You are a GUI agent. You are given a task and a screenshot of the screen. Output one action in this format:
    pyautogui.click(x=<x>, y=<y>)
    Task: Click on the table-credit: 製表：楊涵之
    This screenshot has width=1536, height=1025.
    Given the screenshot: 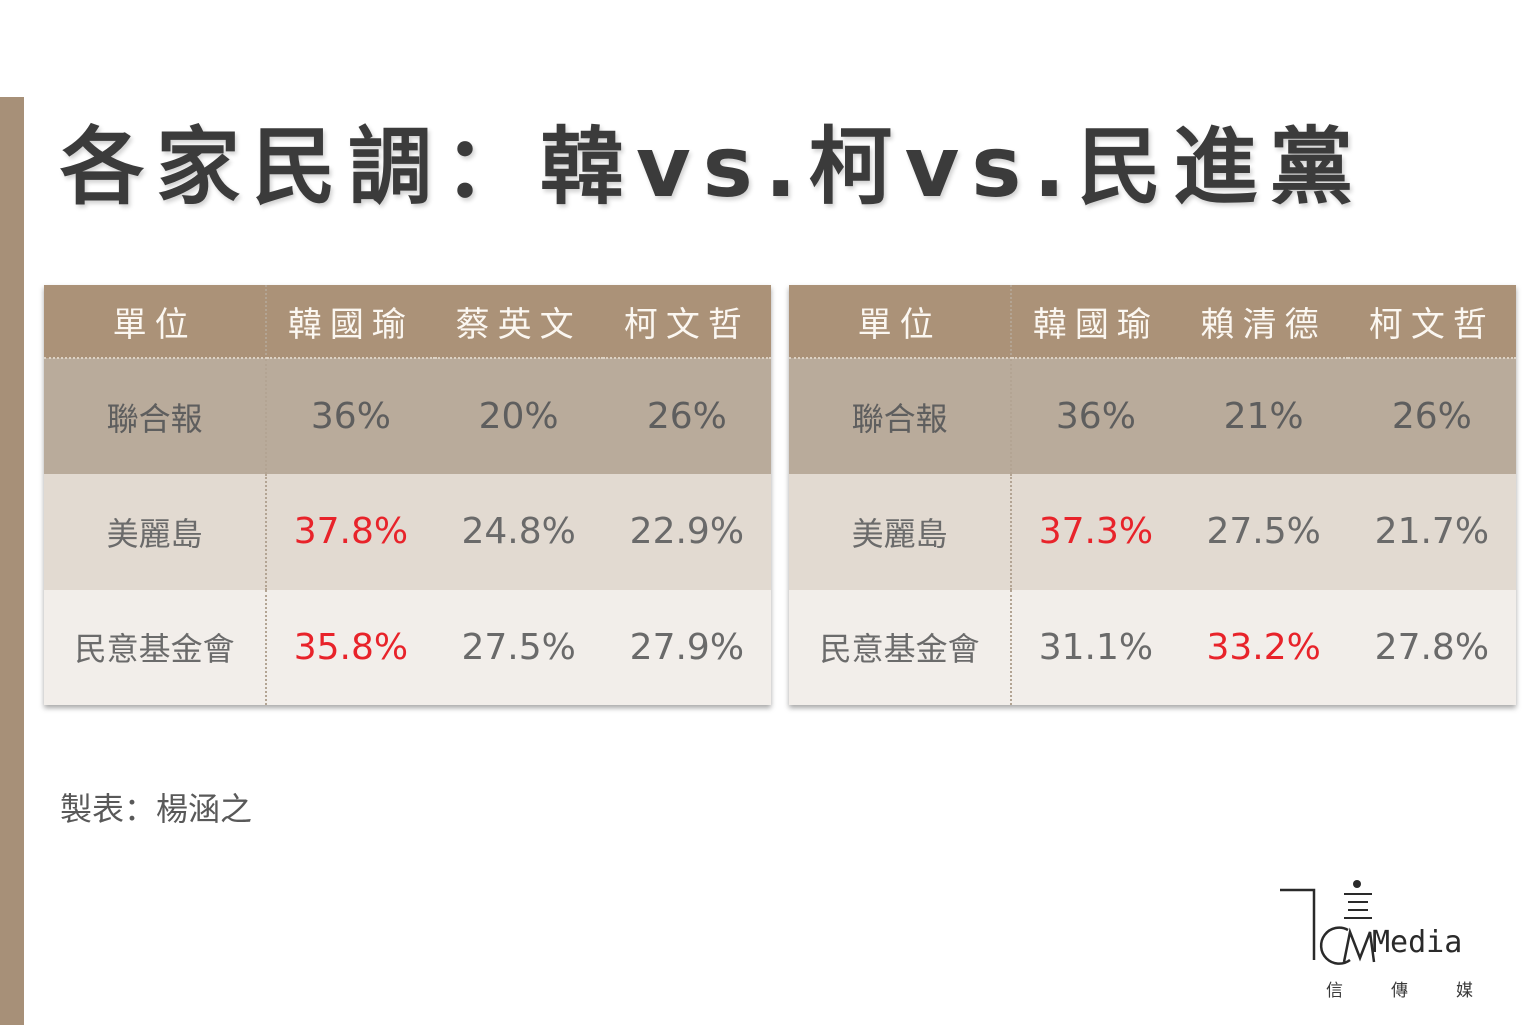 What is the action you would take?
    pyautogui.click(x=156, y=809)
    